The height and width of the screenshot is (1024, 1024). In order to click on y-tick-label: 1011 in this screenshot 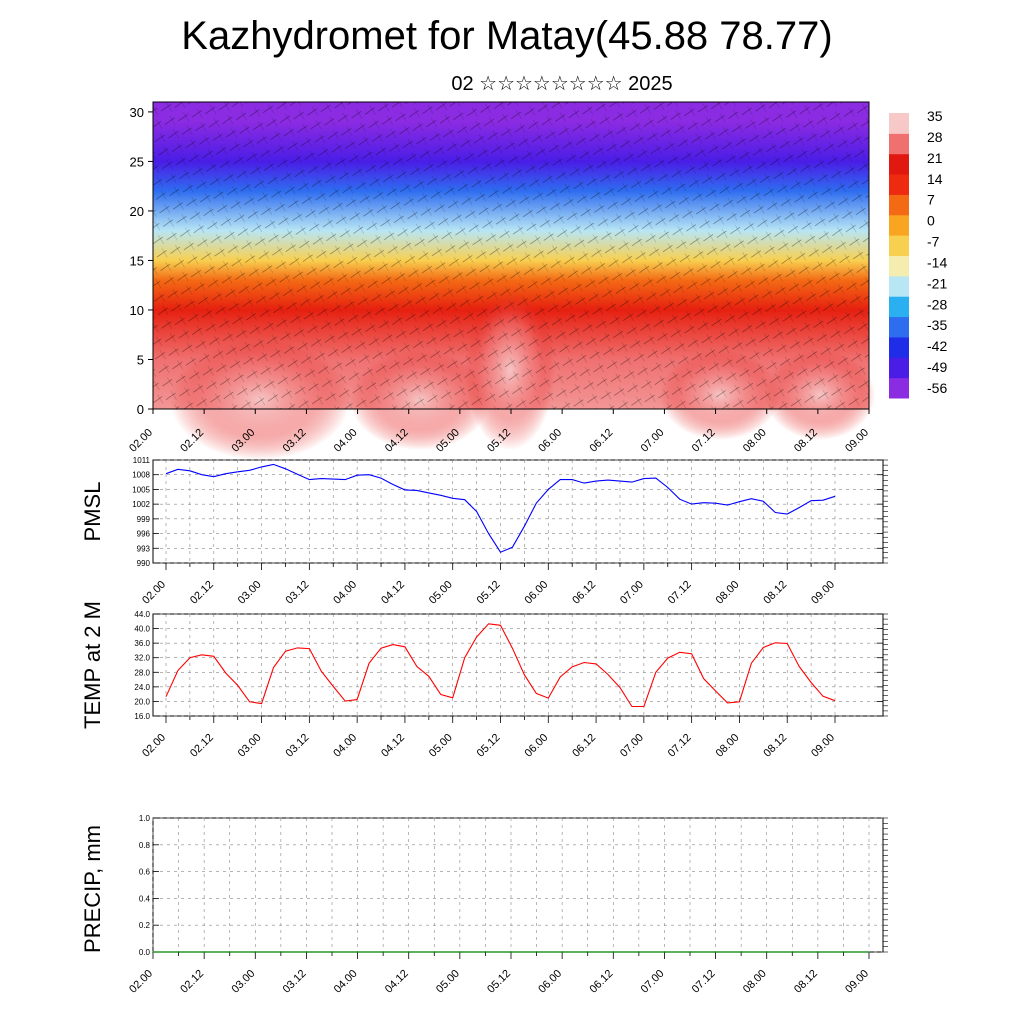, I will do `click(142, 460)`.